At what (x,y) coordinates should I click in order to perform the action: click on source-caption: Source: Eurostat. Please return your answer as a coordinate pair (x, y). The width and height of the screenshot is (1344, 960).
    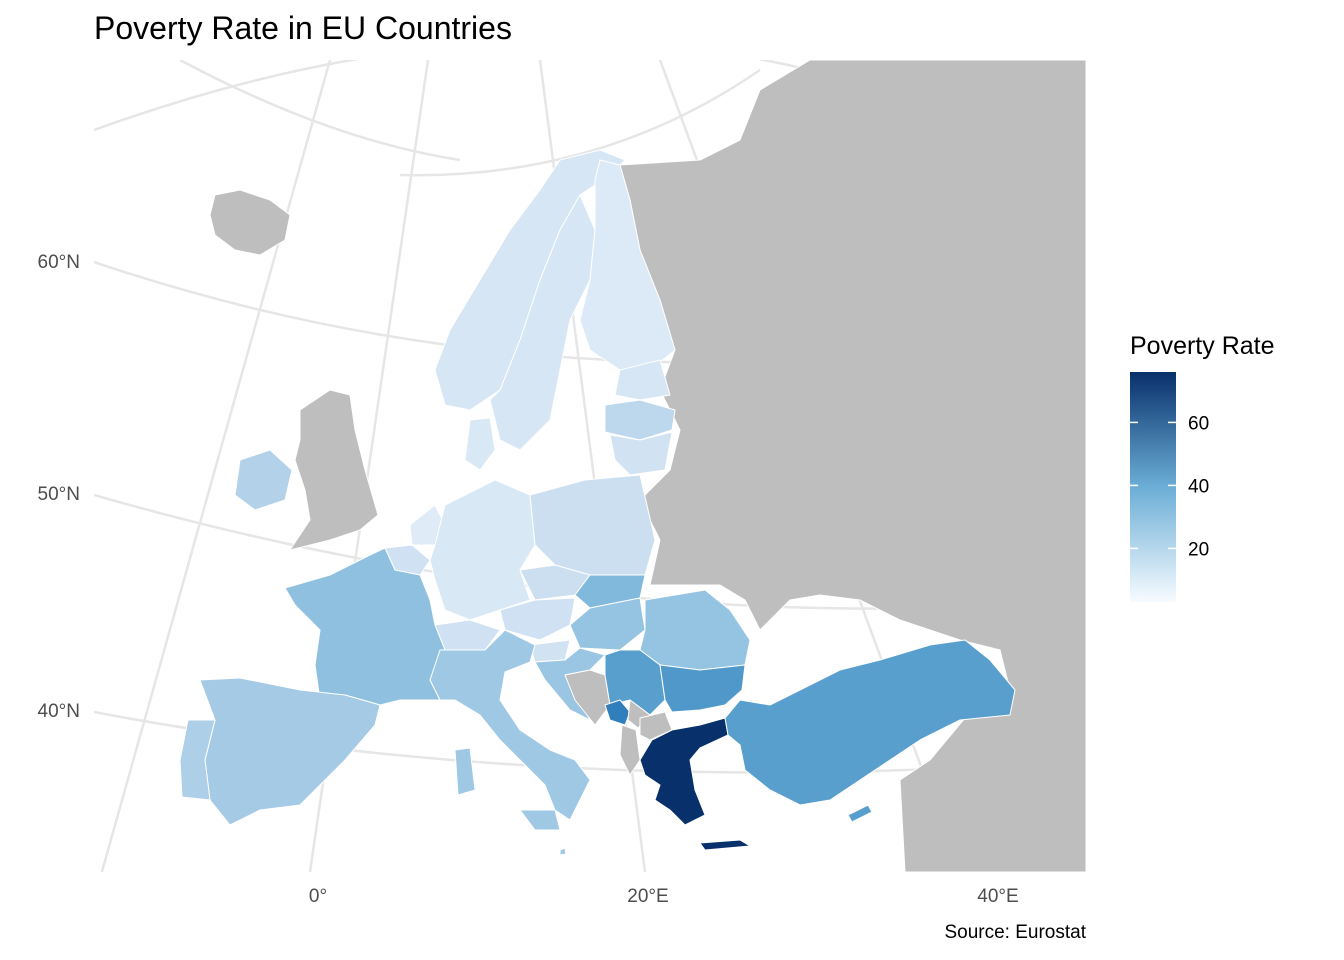
    Looking at the image, I should click on (1015, 932).